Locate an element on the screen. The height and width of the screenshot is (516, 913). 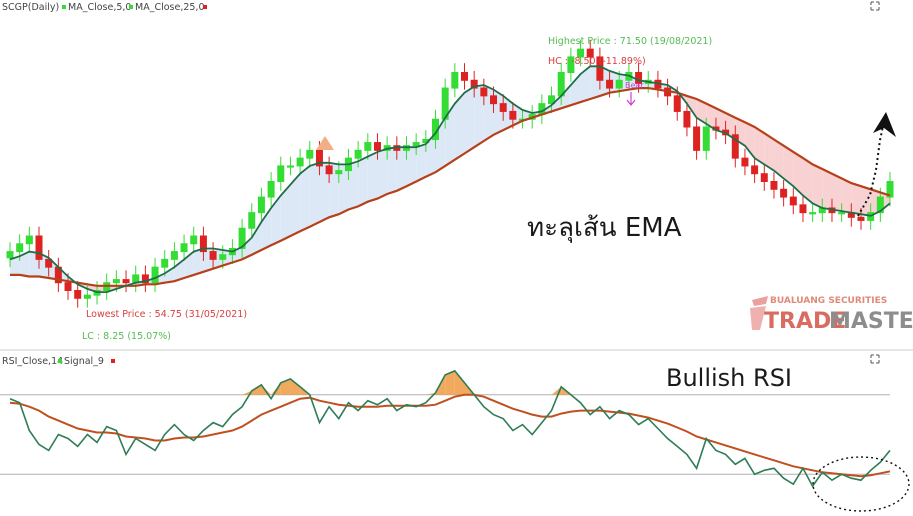
highest-price-label: Highest Price : 71.50 (19/08/2021) is located at coordinates (630, 41).